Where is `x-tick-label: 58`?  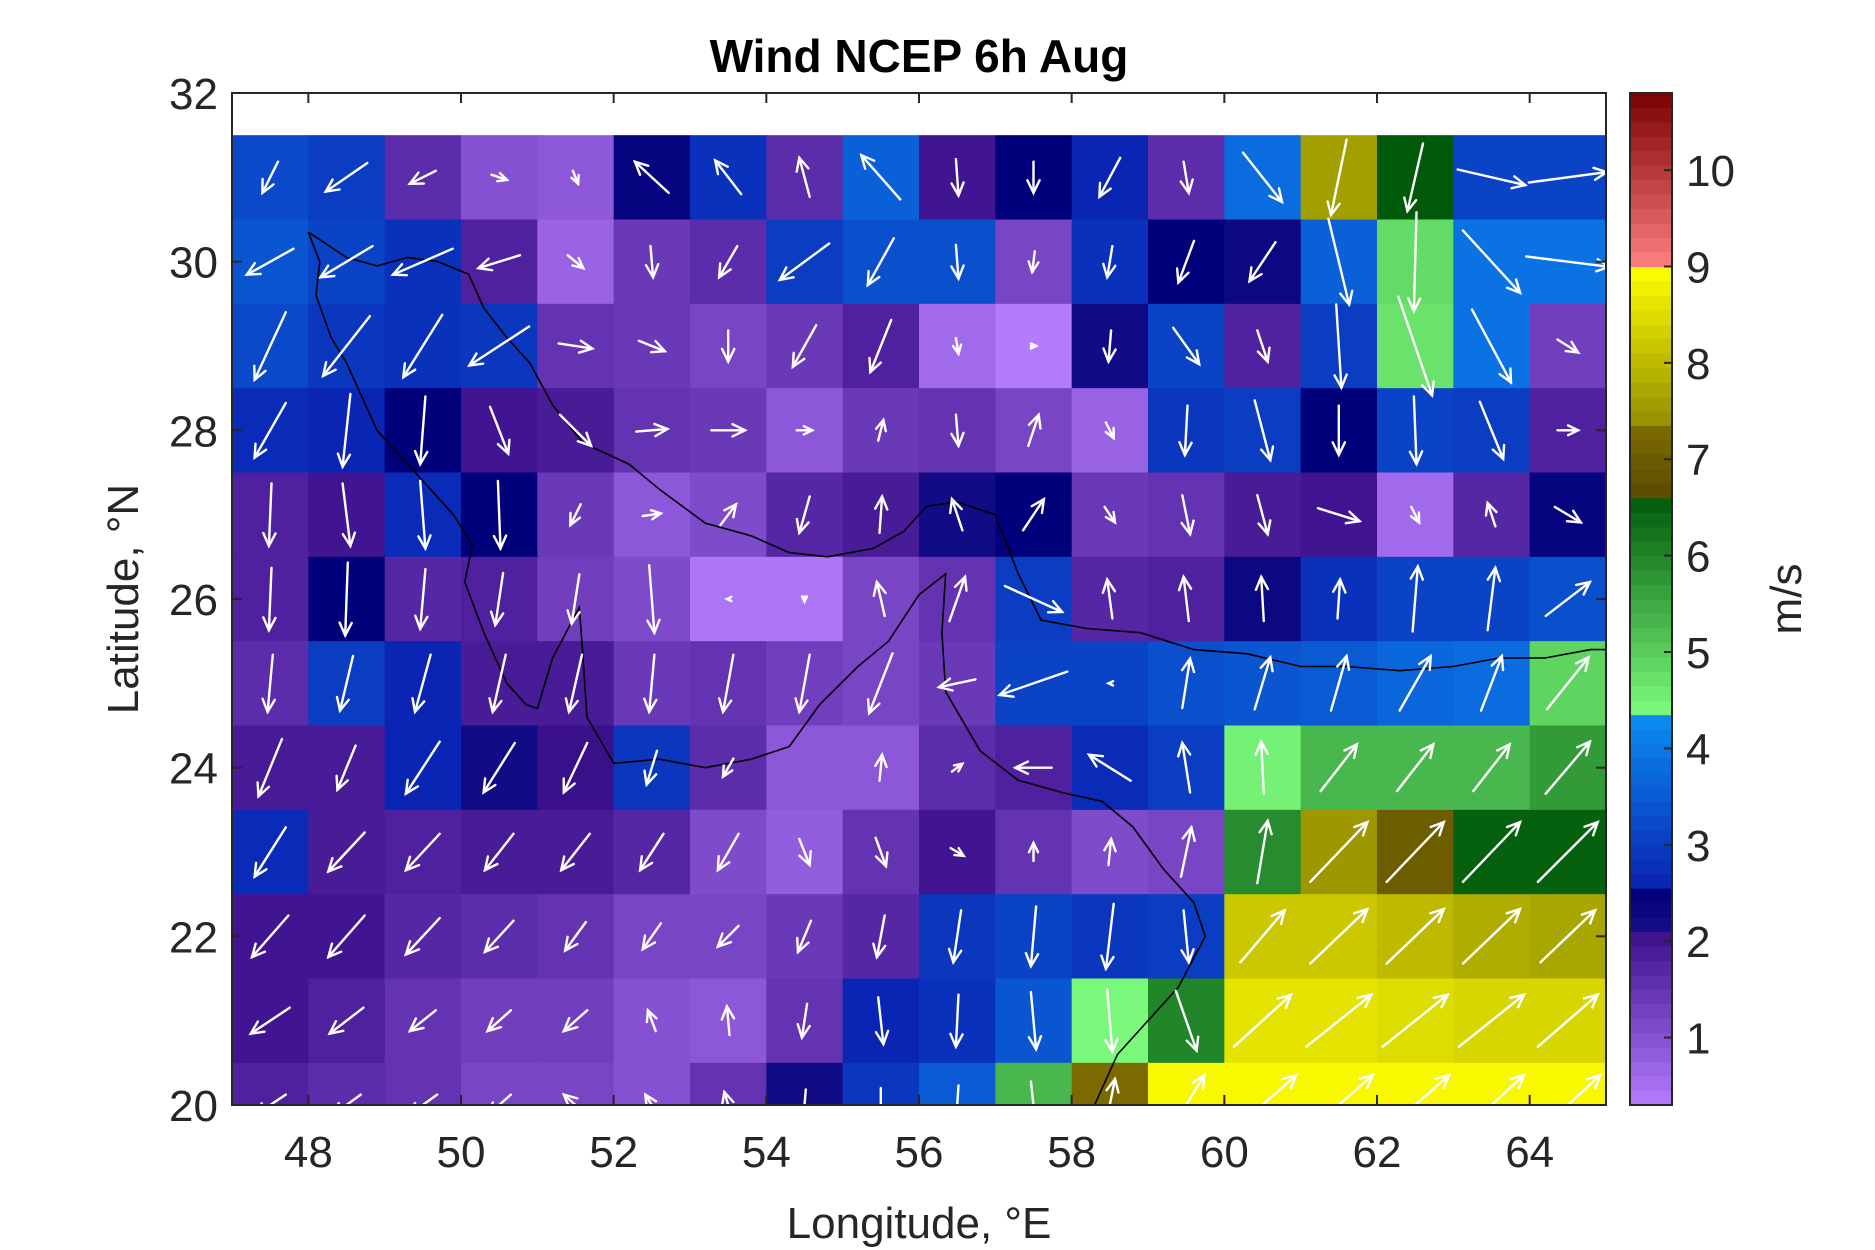
x-tick-label: 58 is located at coordinates (1071, 1152).